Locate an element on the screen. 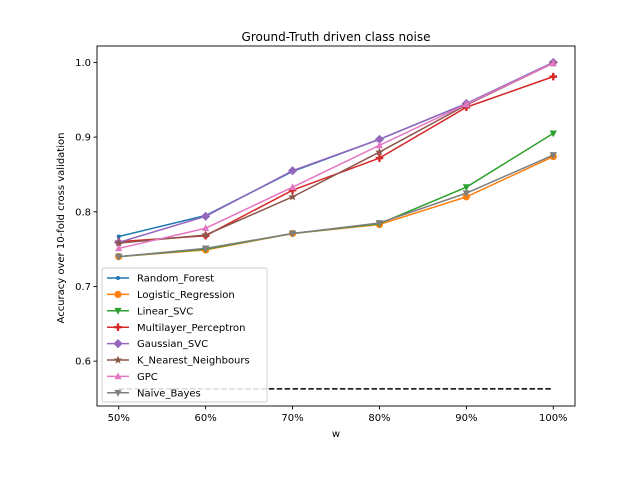 The image size is (640, 480). legend-entry: Gaussian_SVC is located at coordinates (157, 344).